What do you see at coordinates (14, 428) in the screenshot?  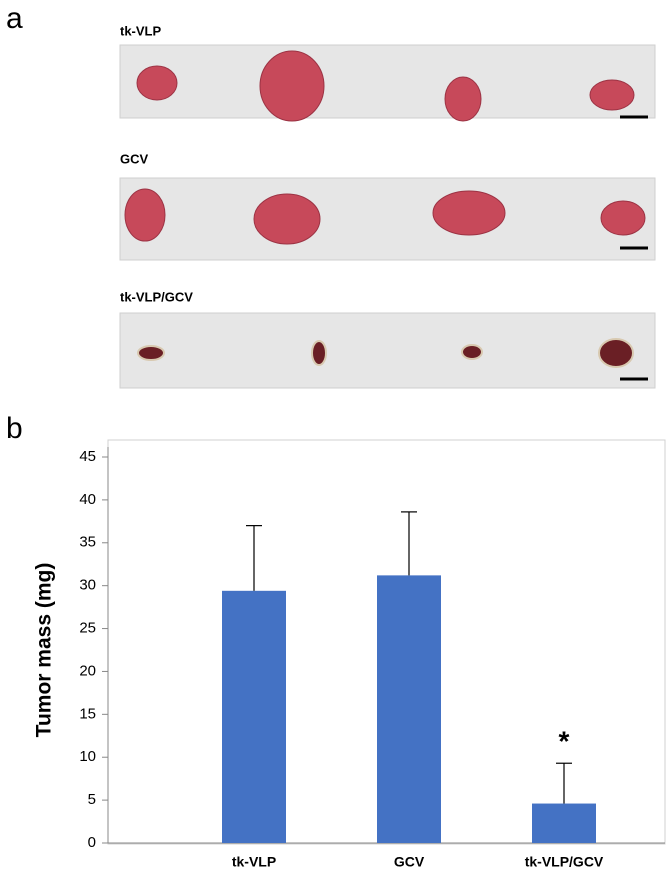 I see `panel-label: b` at bounding box center [14, 428].